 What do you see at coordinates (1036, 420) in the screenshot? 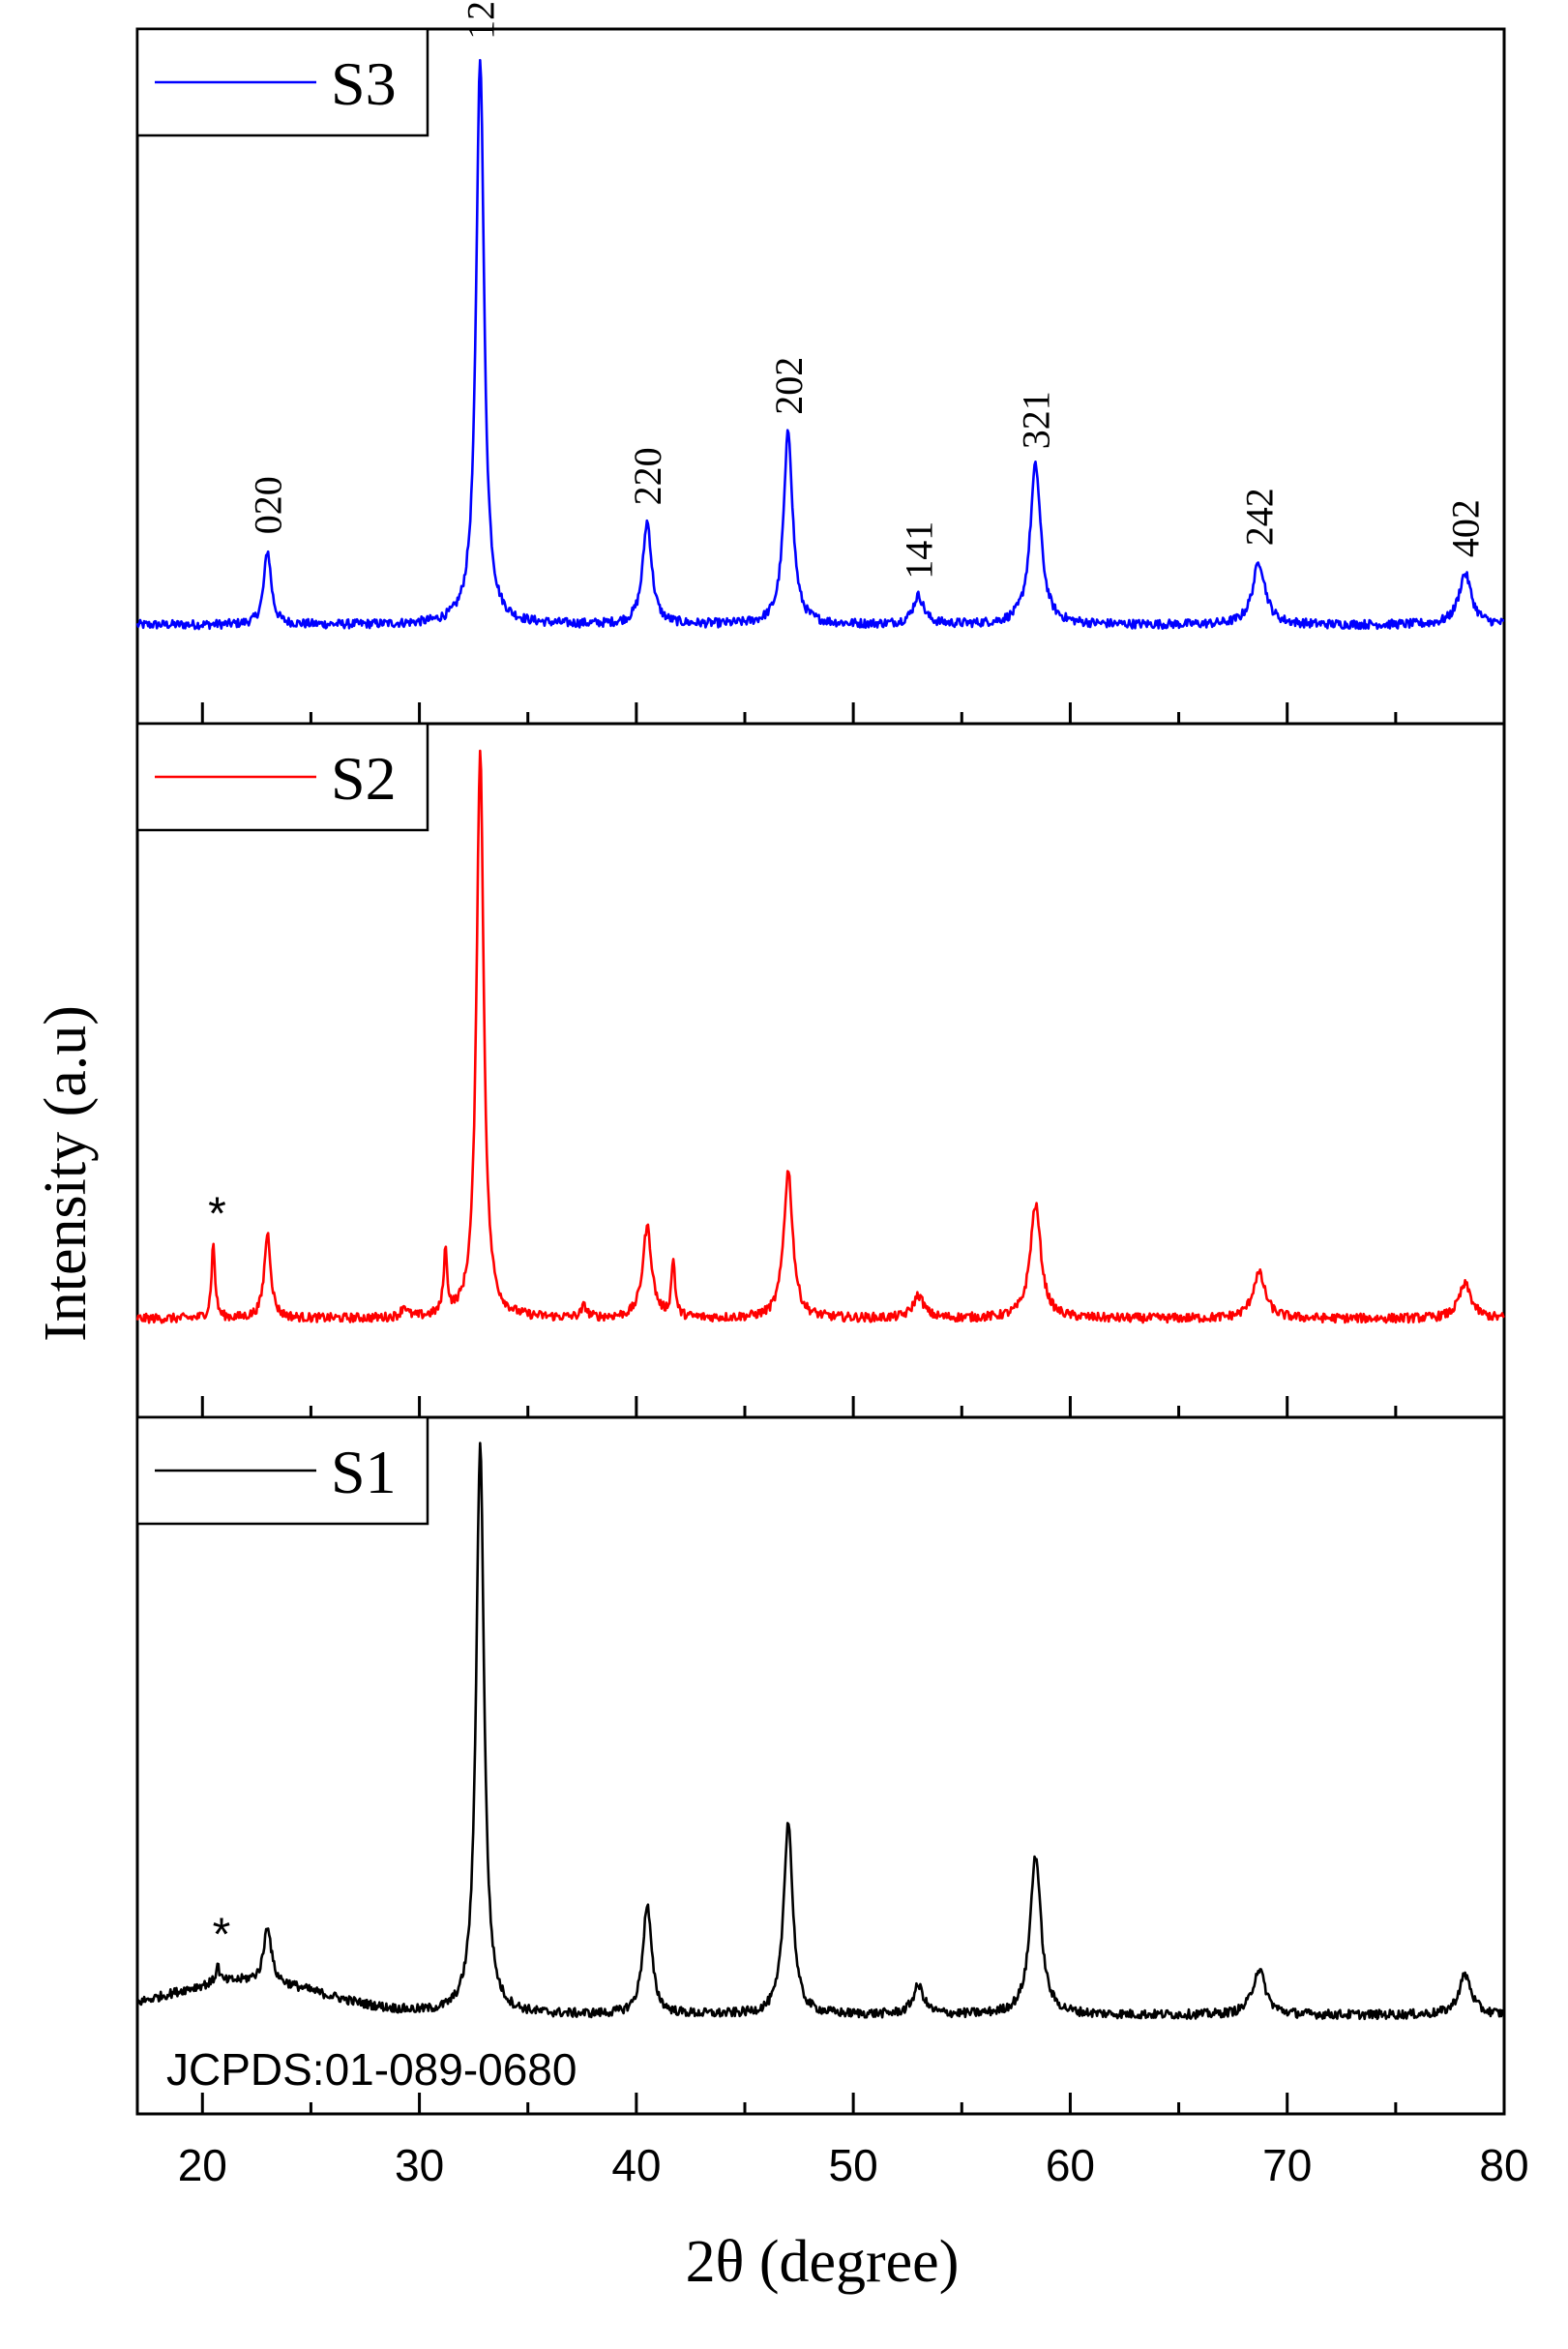
I see `peak-label: 321` at bounding box center [1036, 420].